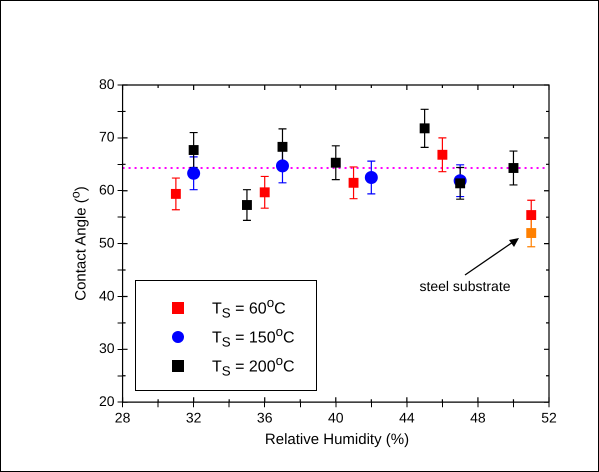 The height and width of the screenshot is (472, 599). What do you see at coordinates (253, 337) in the screenshot?
I see `legend-label: T$_{S}$ = 150$^{o}$C` at bounding box center [253, 337].